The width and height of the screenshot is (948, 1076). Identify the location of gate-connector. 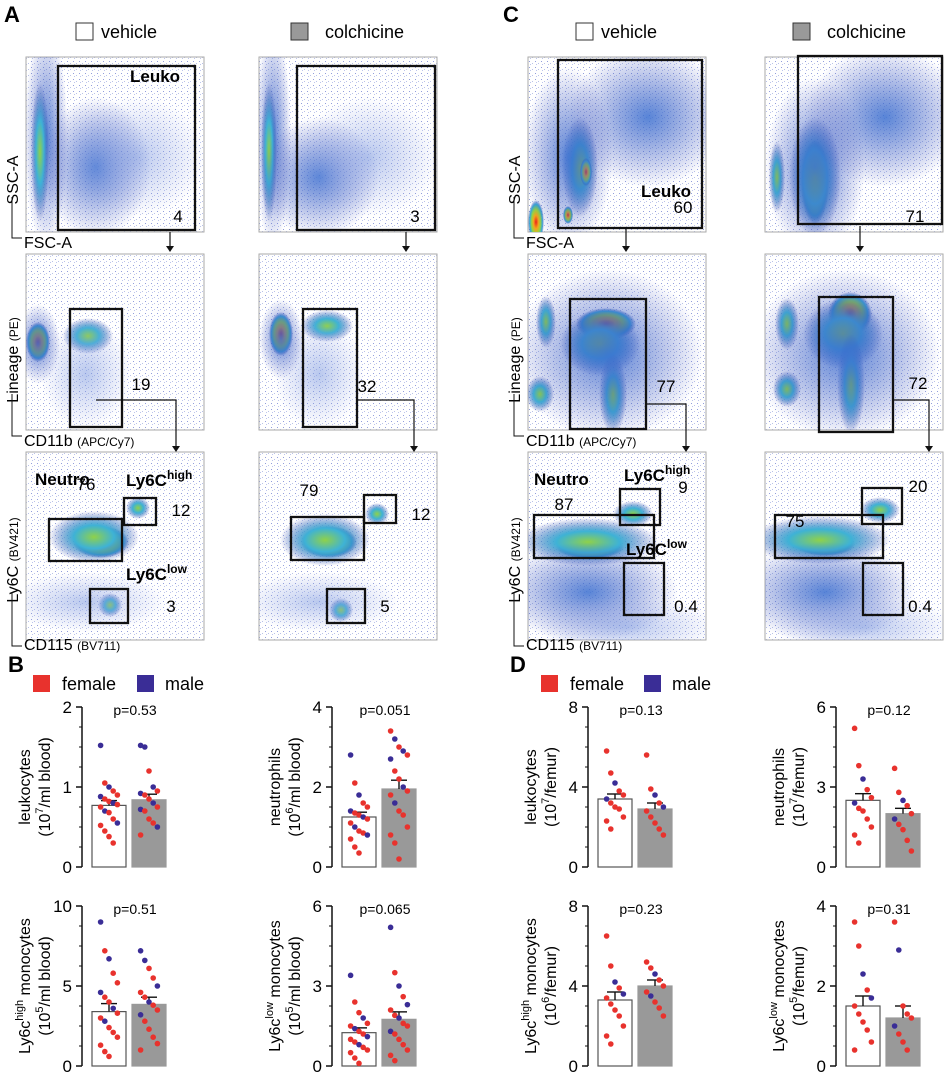
(666, 424).